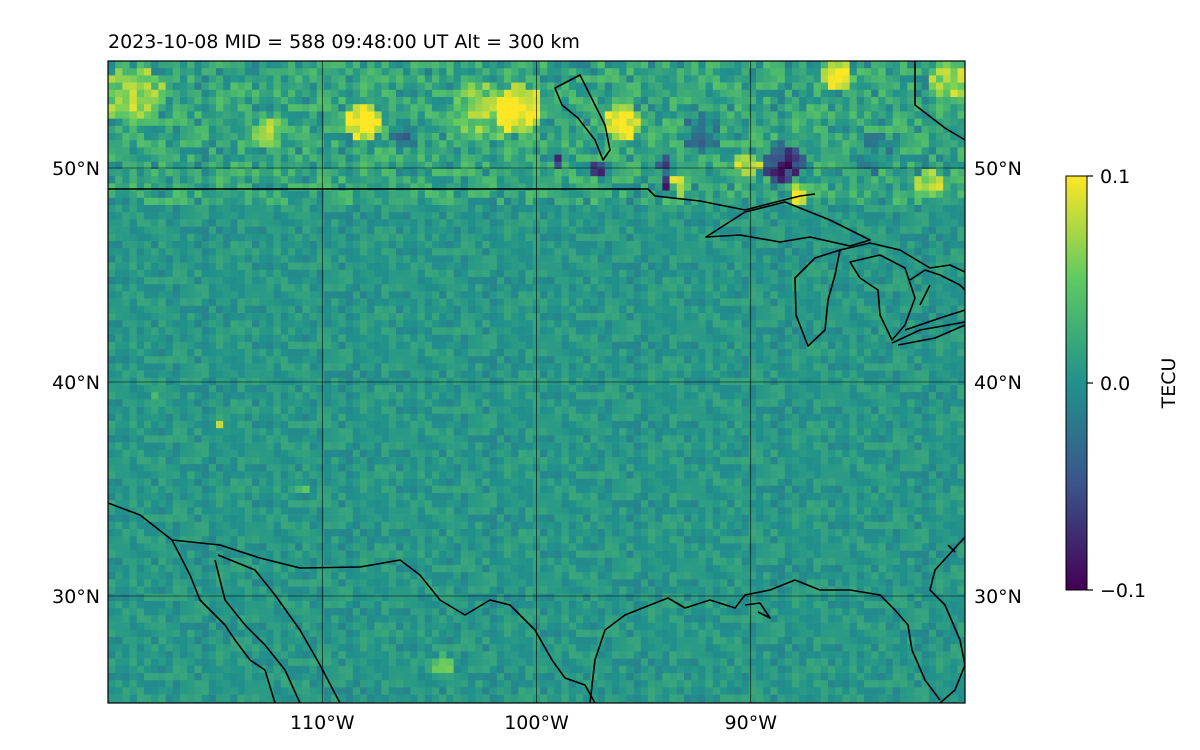  I want to click on colorbar: 0.1 0.0 −0.1 TECU, so click(1122, 384).